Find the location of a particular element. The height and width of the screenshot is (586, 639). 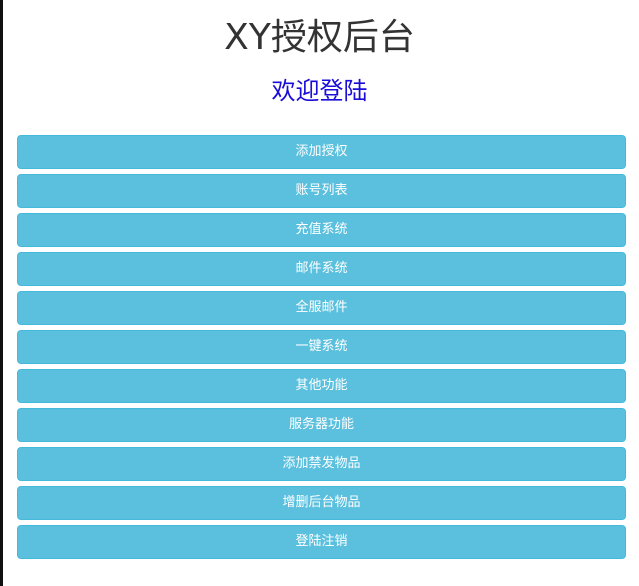

edit-backend-items-button: 增删后台物品 is located at coordinates (321, 503).